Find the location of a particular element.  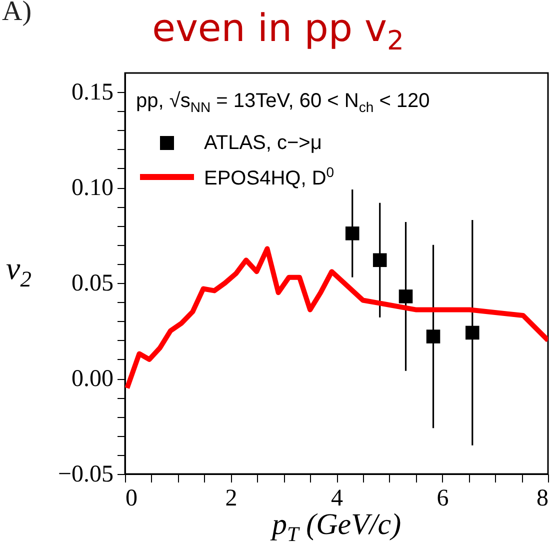

x-tick-label: 8 is located at coordinates (542, 499).